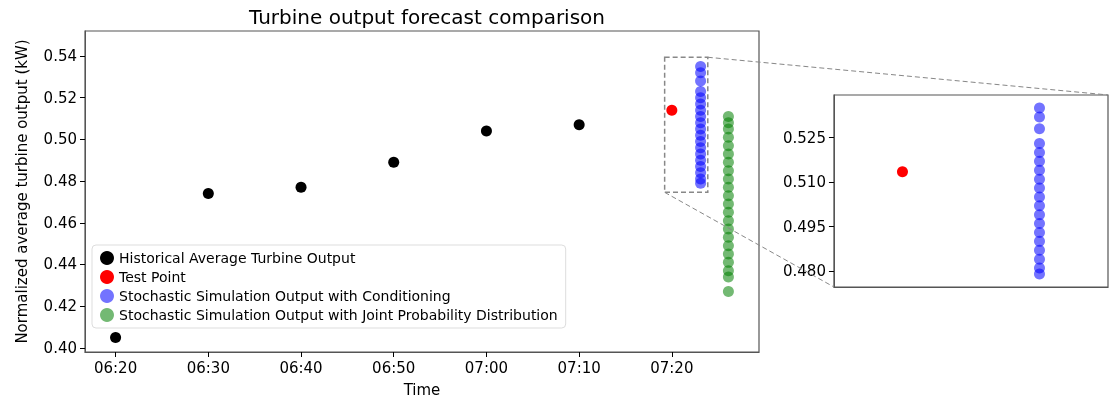 The width and height of the screenshot is (1112, 403). Describe the element at coordinates (60, 56) in the screenshot. I see `y-tick-label: 0.54` at that location.